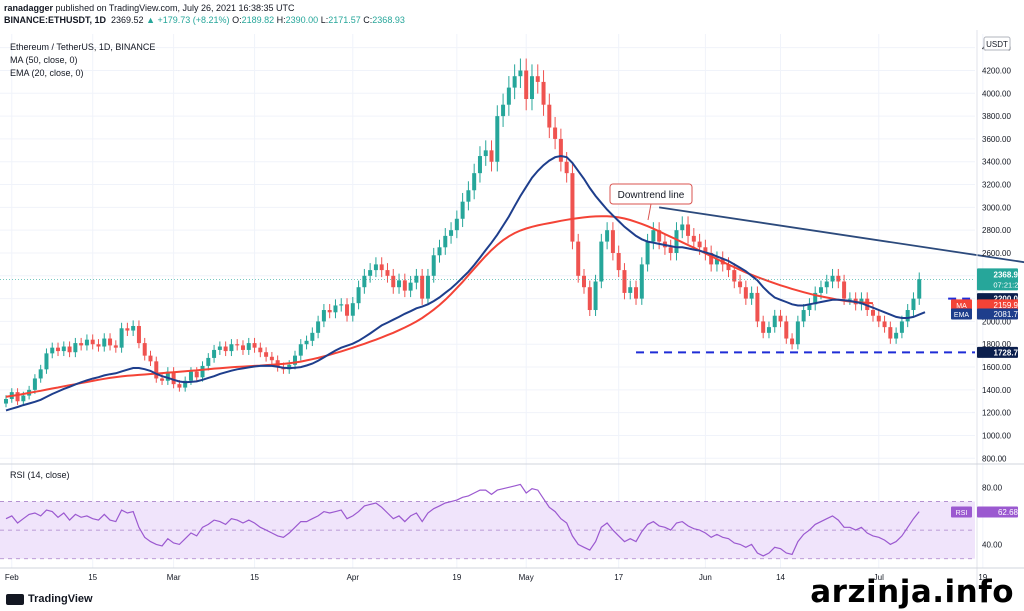  What do you see at coordinates (996, 367) in the screenshot?
I see `y-tick-label: 1600.00` at bounding box center [996, 367].